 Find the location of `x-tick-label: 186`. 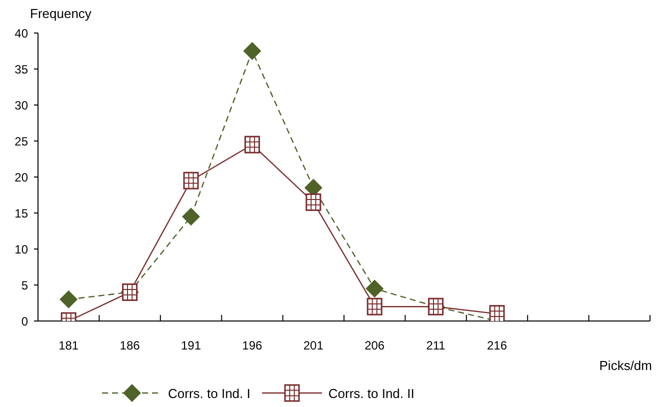

x-tick-label: 186 is located at coordinates (130, 345).